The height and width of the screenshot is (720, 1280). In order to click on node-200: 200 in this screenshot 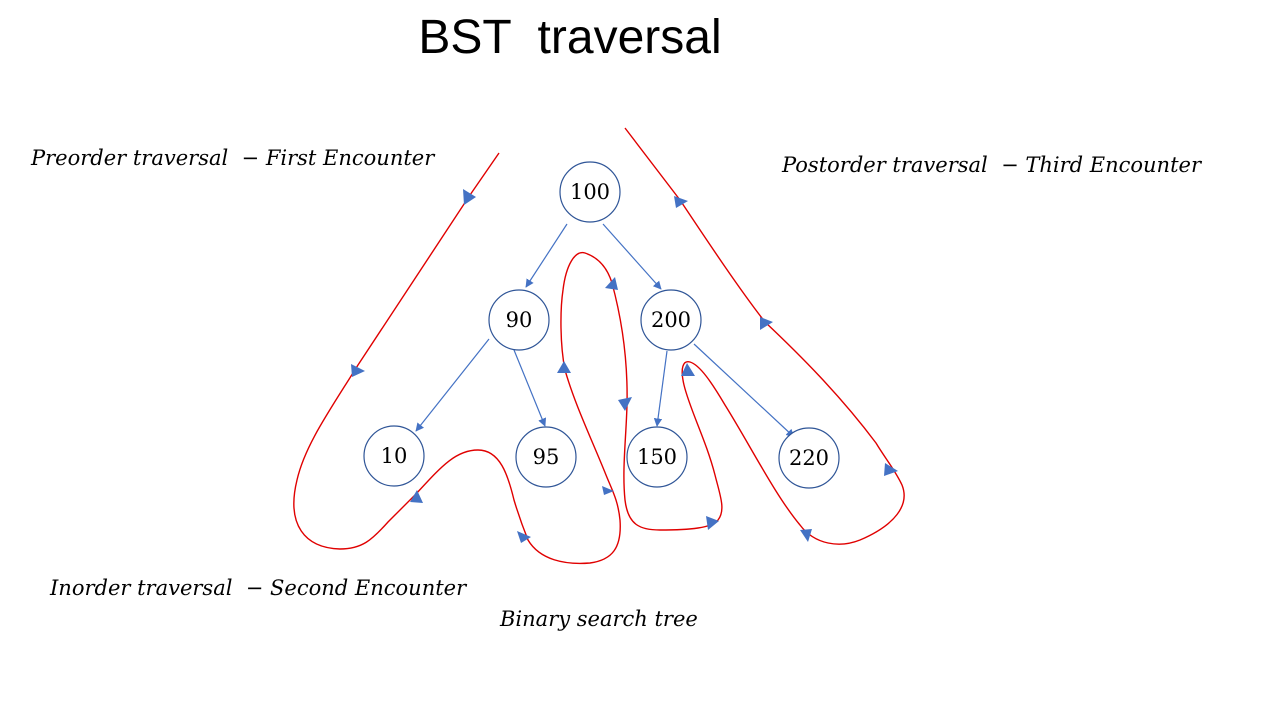, I will do `click(671, 320)`.